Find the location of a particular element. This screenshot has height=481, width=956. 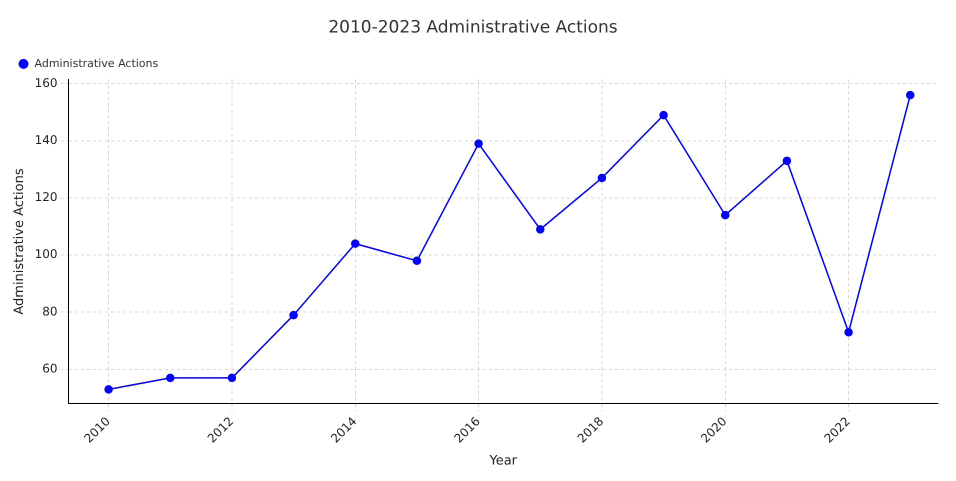

y-tick-label: 160 is located at coordinates (46, 83).